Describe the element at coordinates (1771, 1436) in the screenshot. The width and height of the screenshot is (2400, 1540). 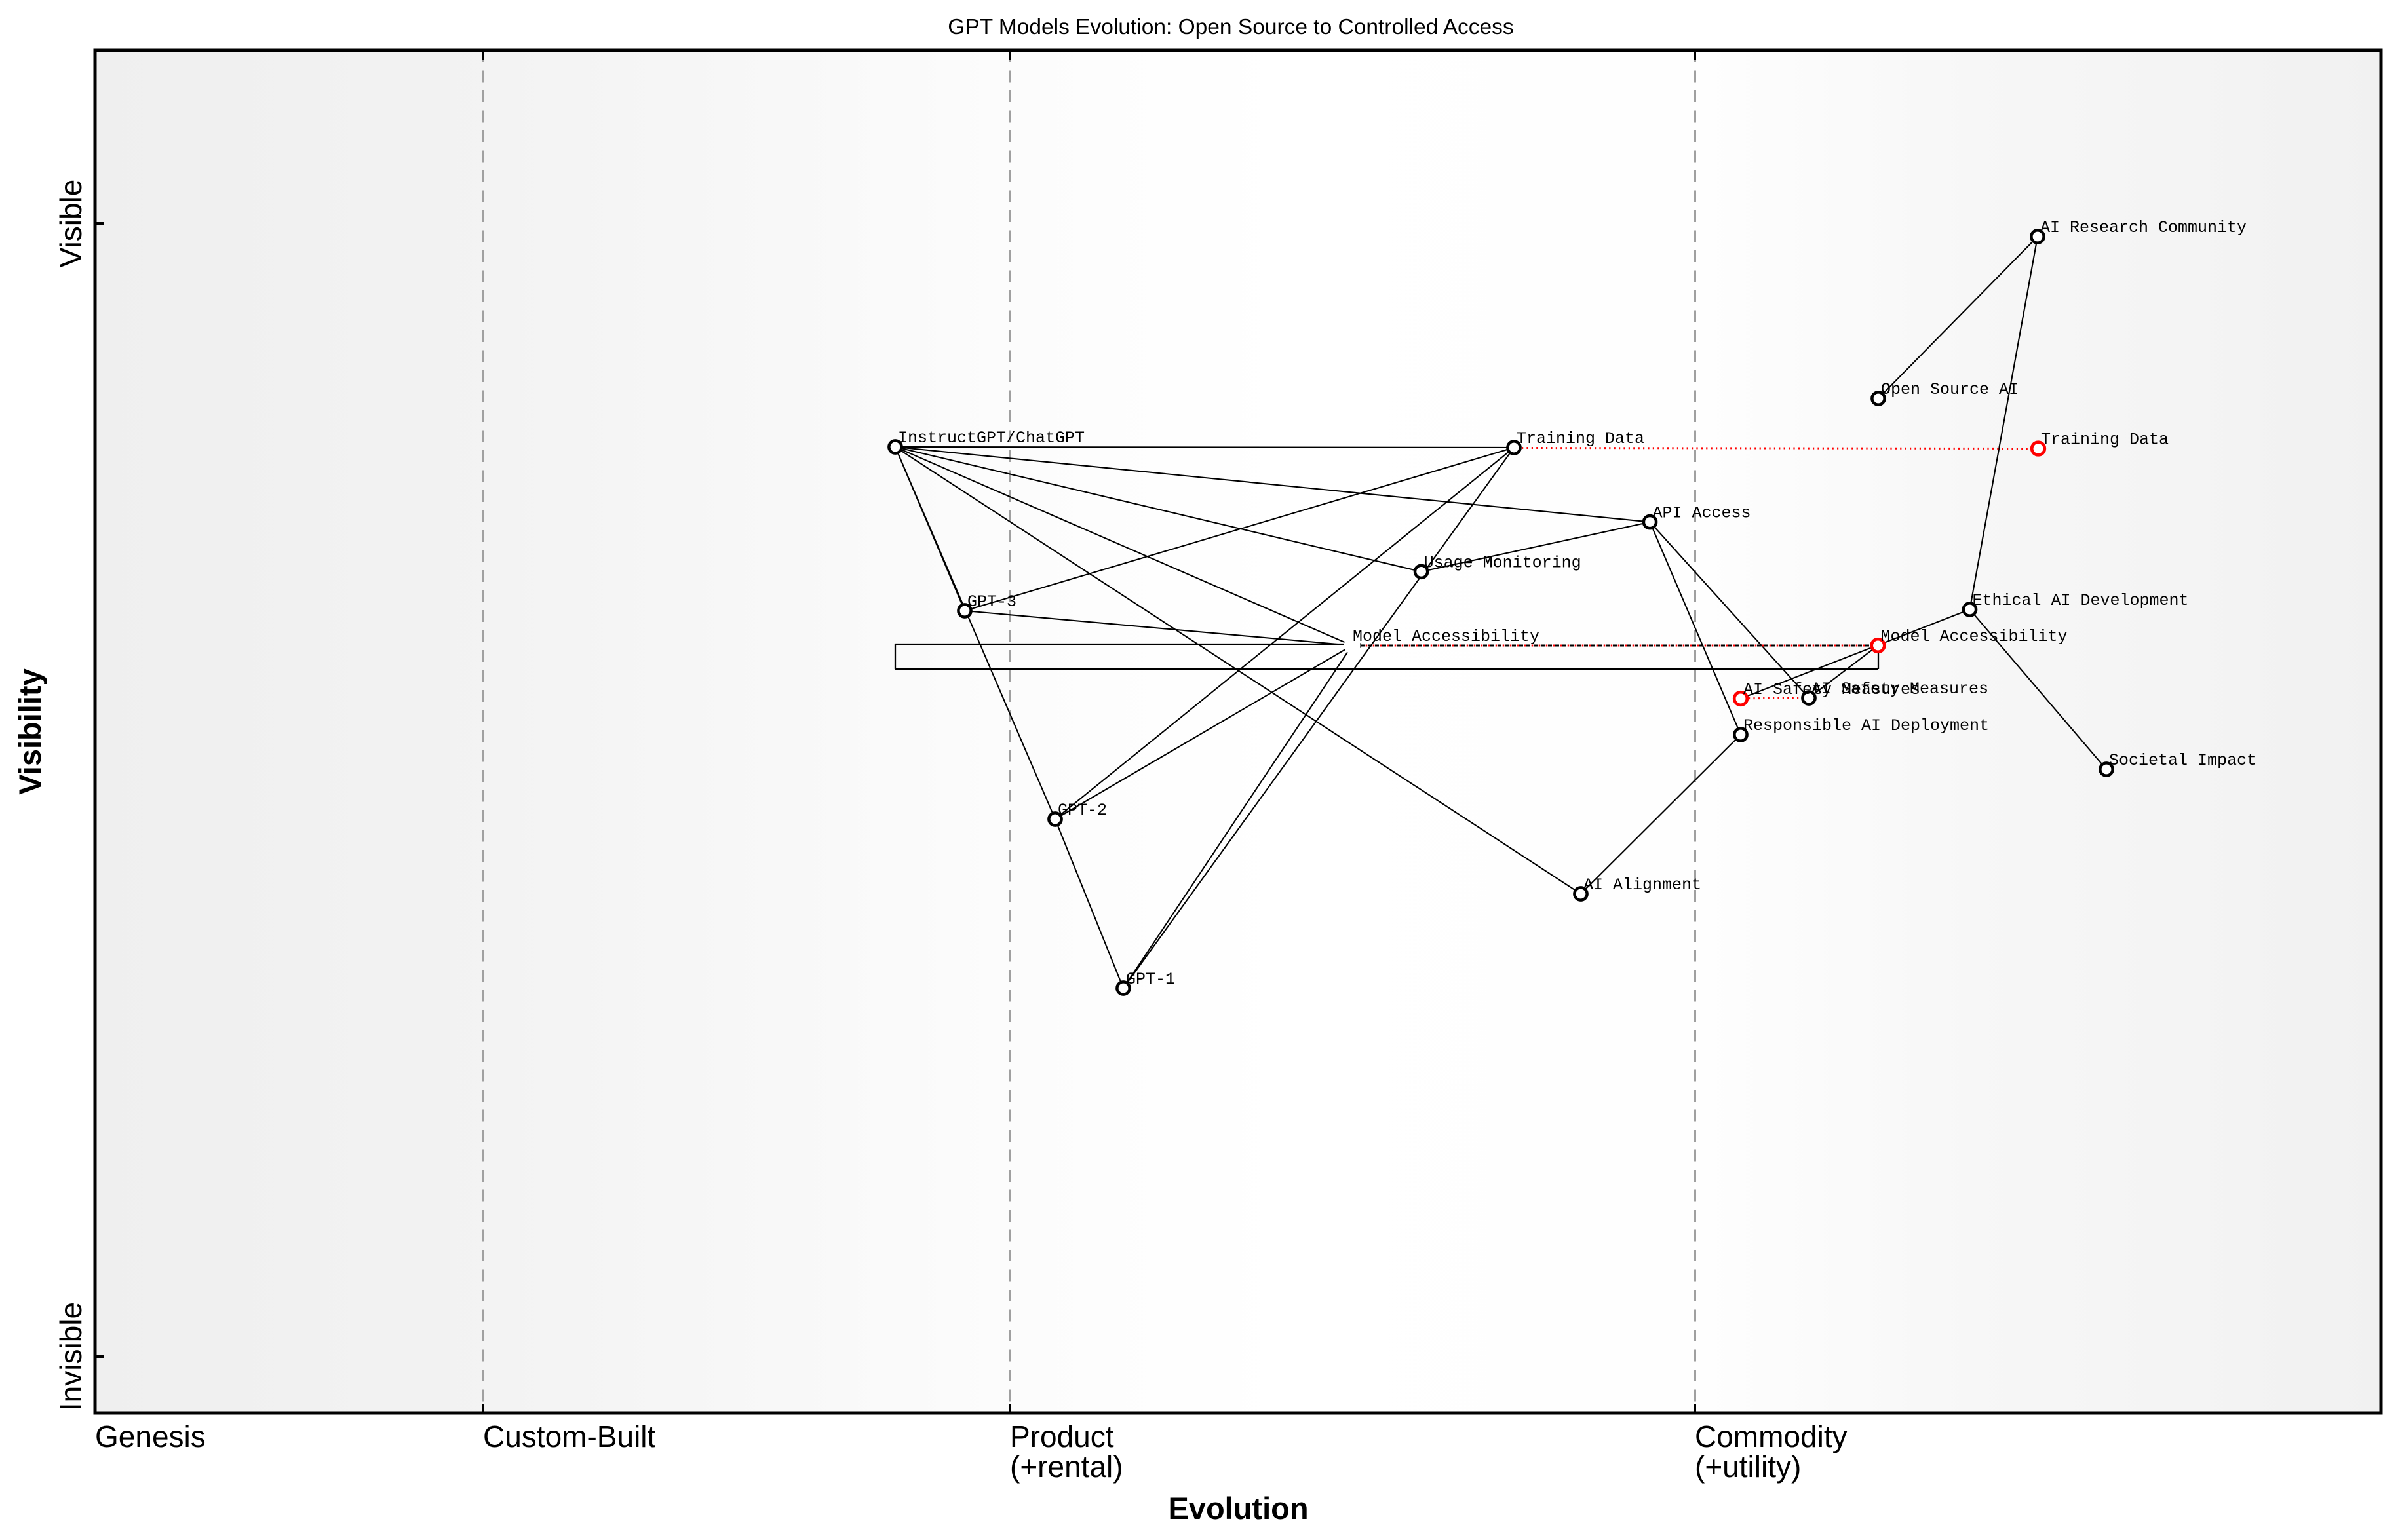
I see `svg-text: Commodity` at that location.